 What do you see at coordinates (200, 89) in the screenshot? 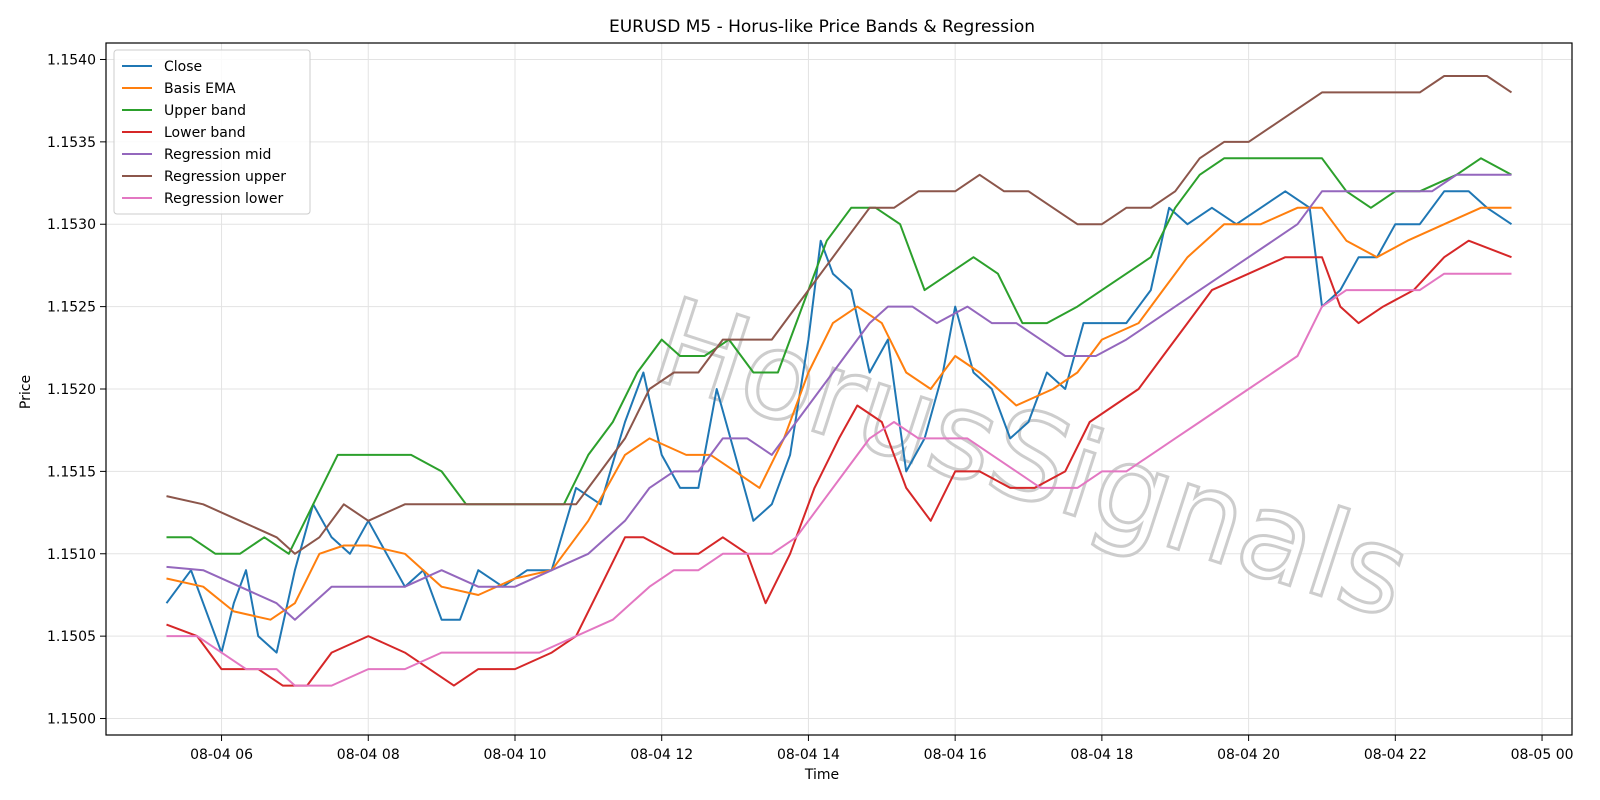
I see `legend-label: Basis EMA` at bounding box center [200, 89].